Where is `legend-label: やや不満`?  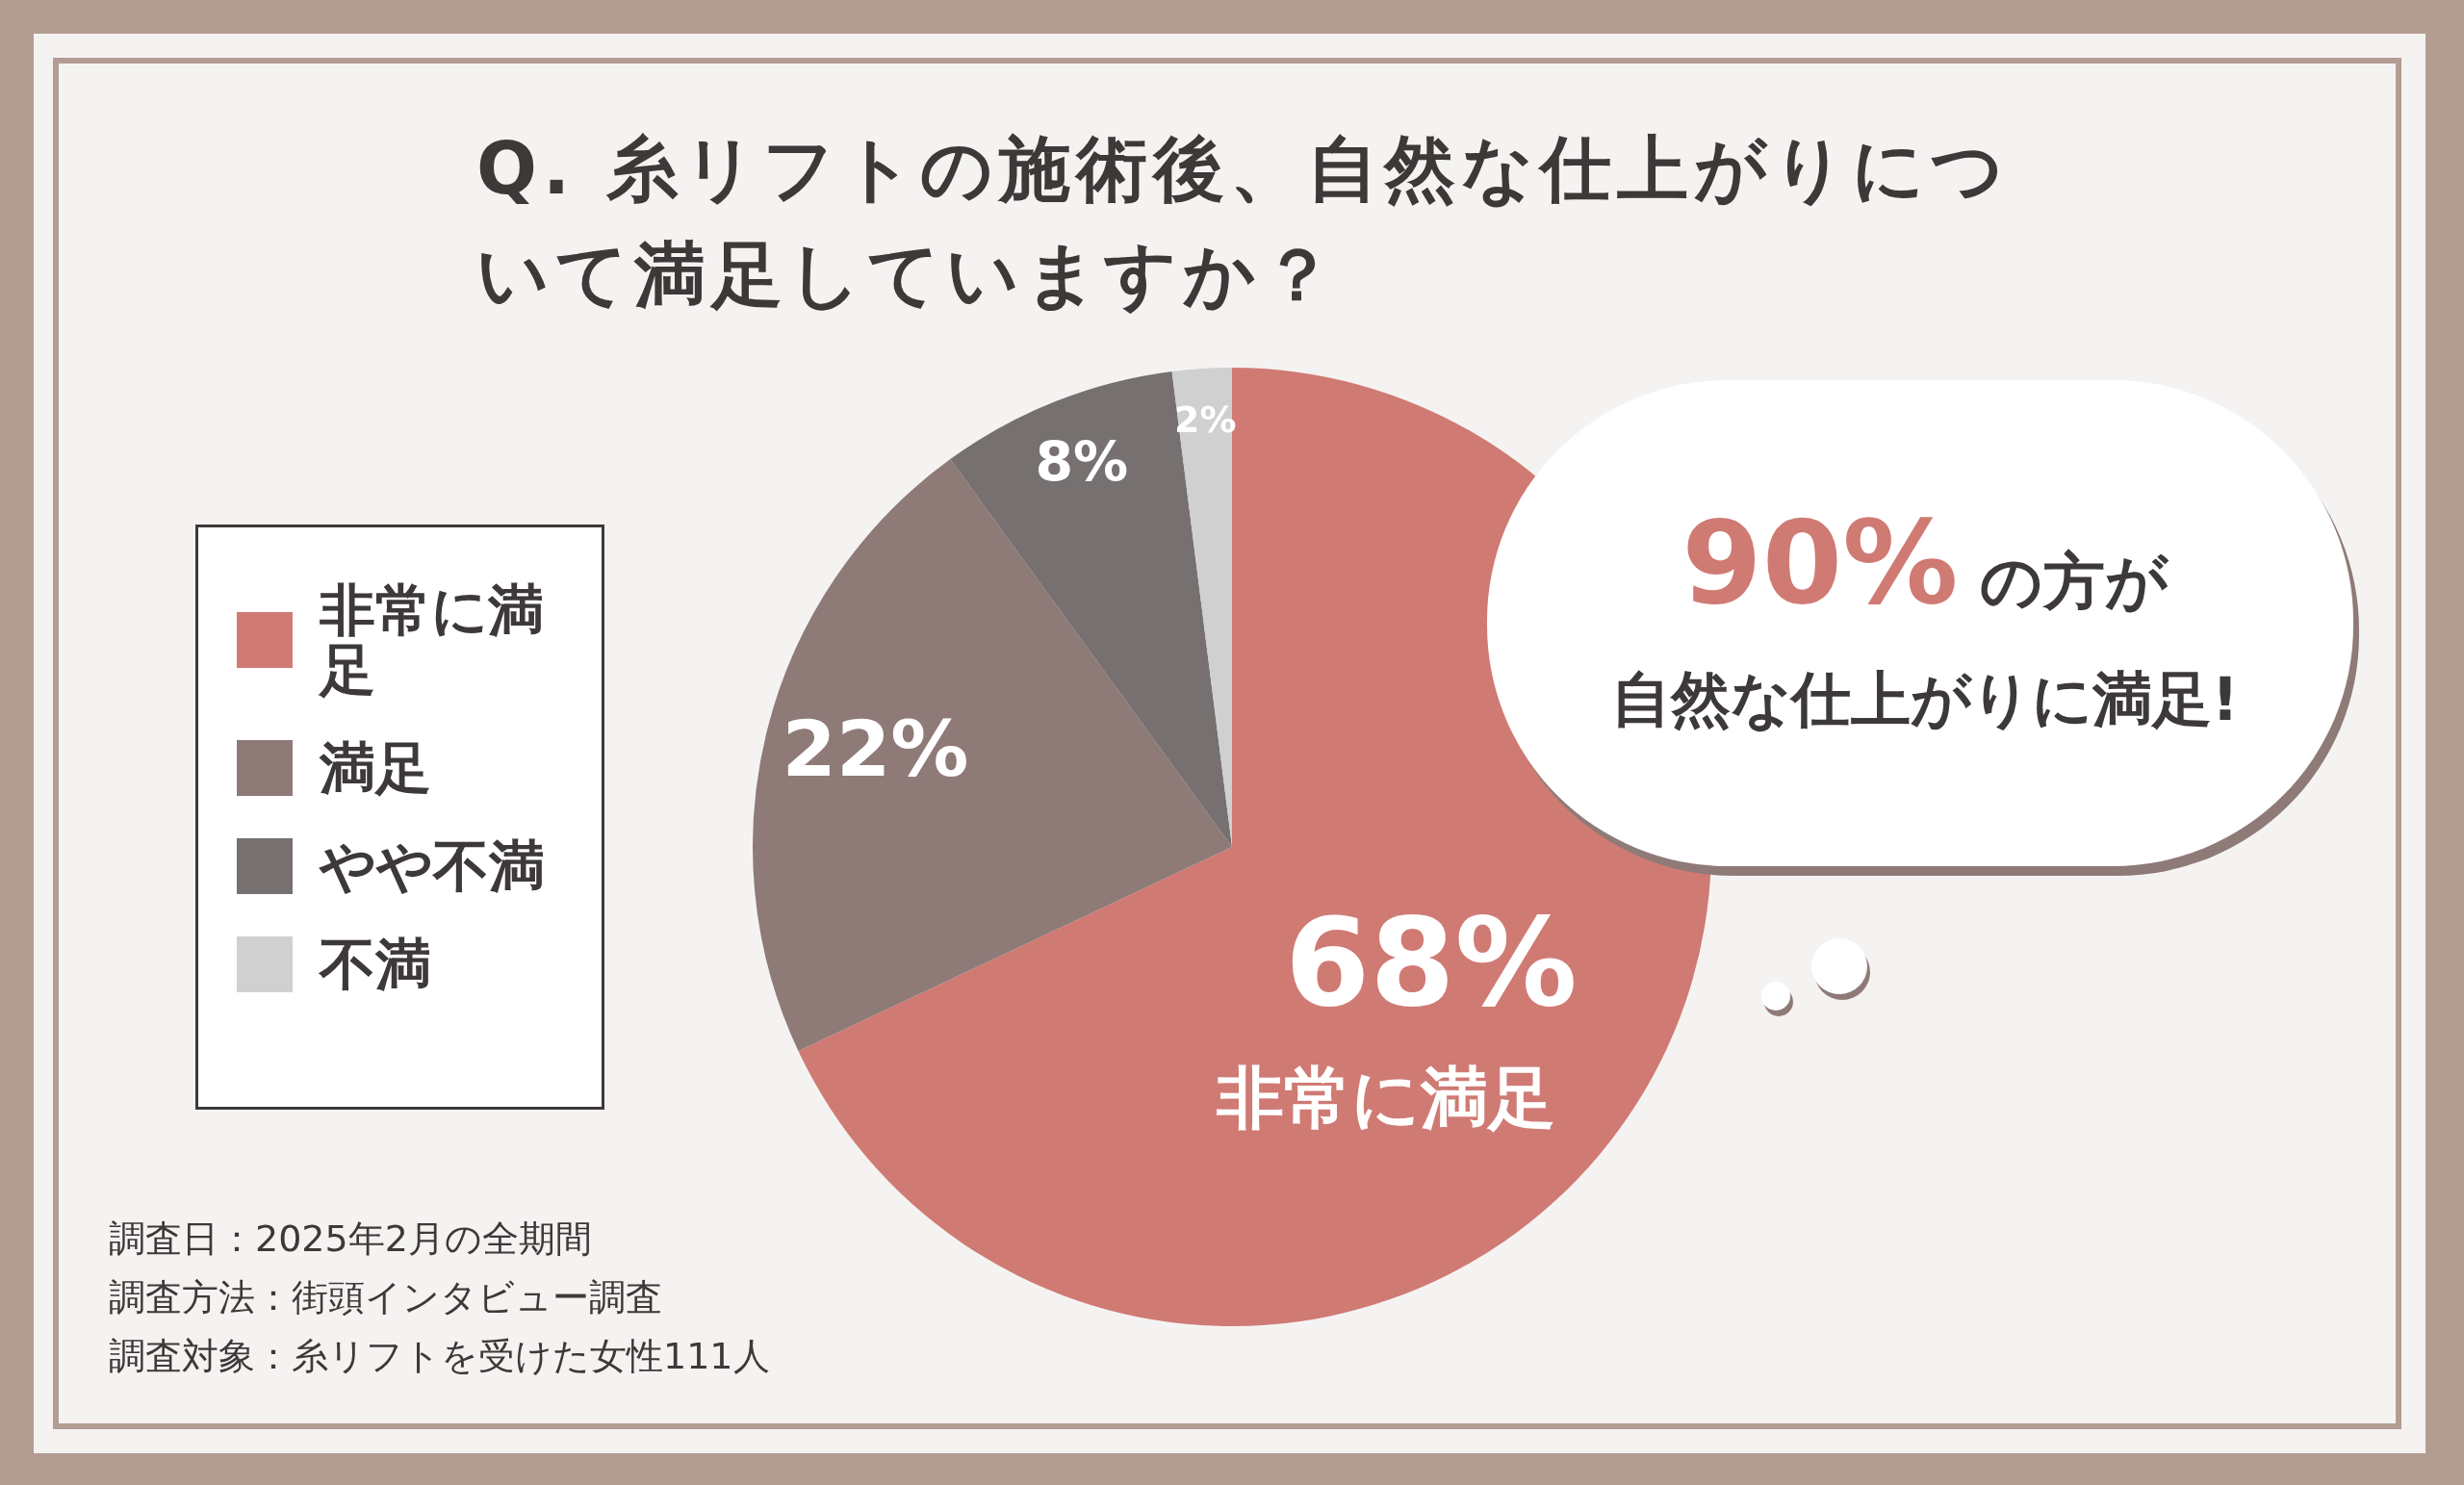 legend-label: やや不満 is located at coordinates (433, 866).